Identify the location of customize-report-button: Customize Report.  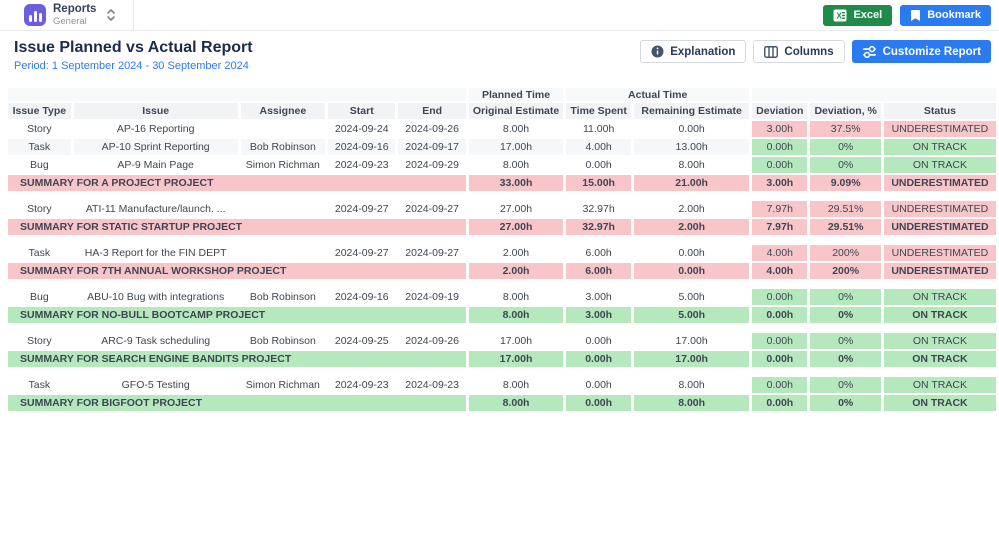
(921, 51).